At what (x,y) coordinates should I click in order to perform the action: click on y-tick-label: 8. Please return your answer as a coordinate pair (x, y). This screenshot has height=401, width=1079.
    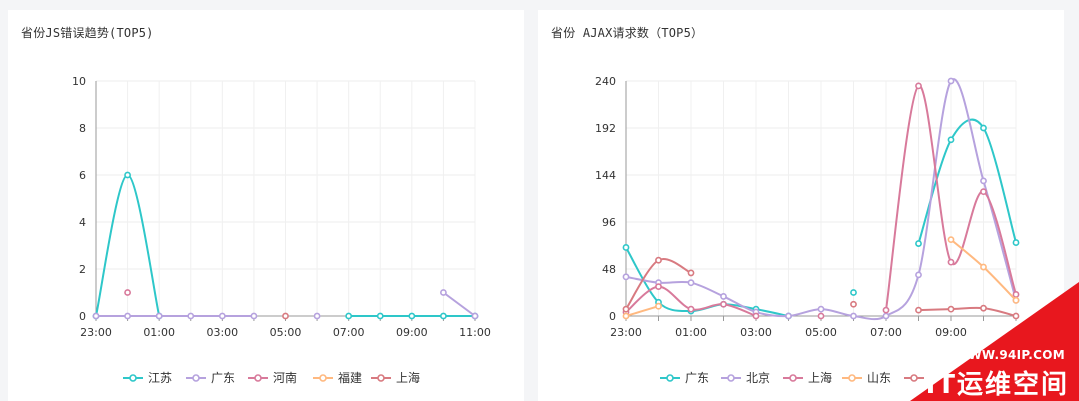
    Looking at the image, I should click on (82, 128).